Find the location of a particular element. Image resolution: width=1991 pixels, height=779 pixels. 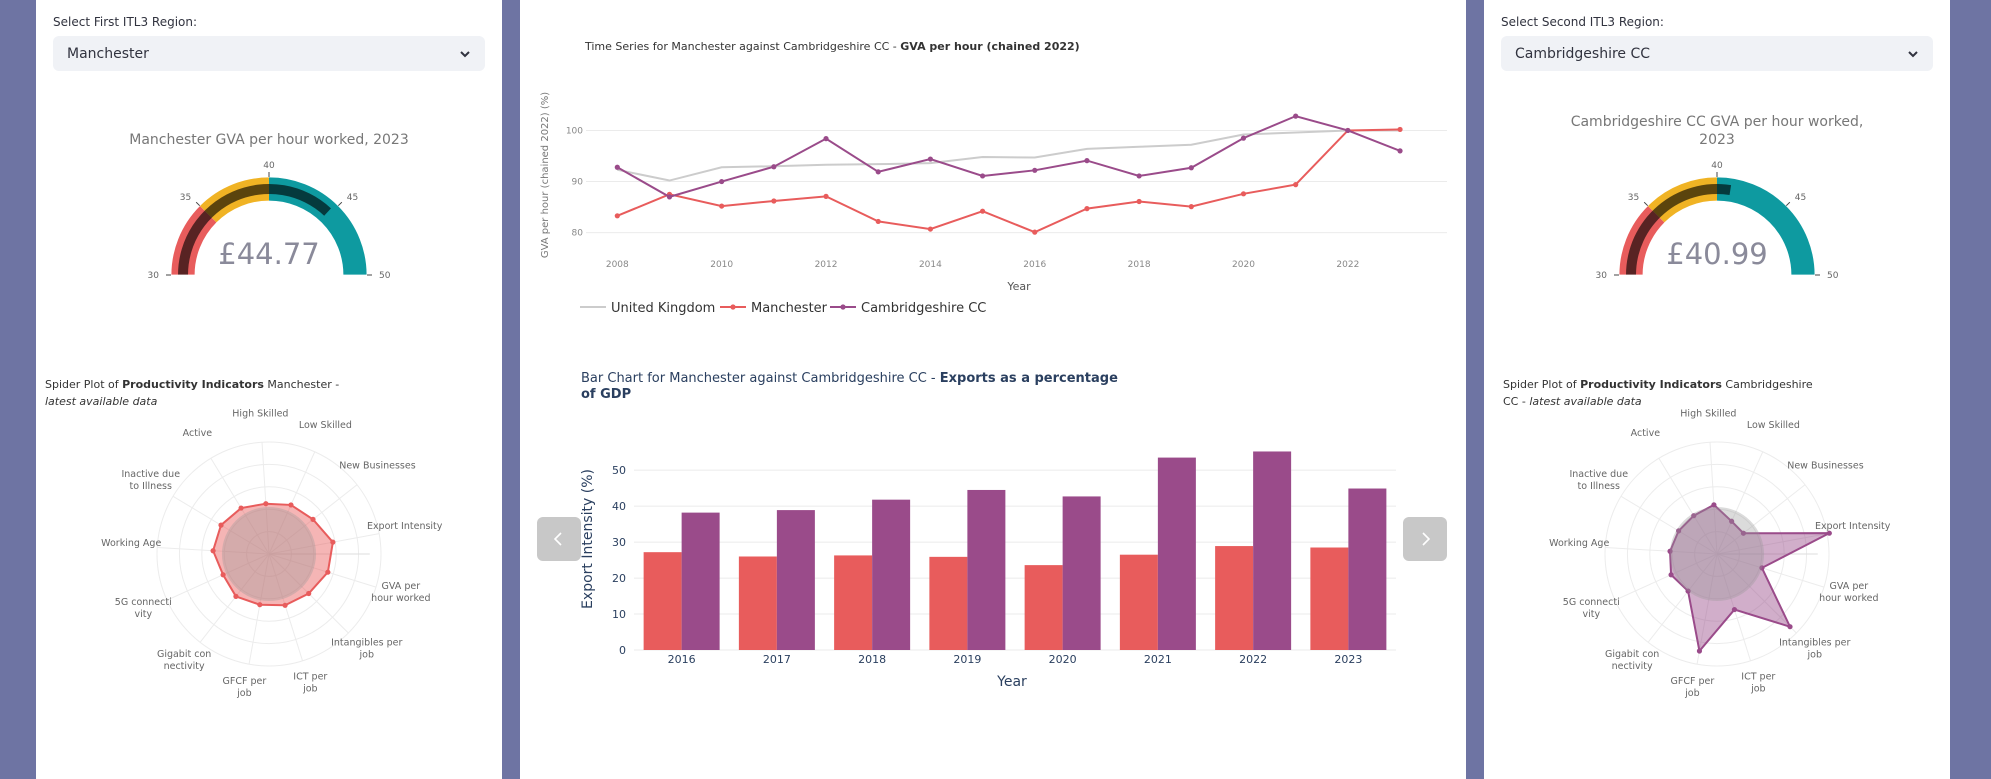

left-gauge-title: Manchester GVA per hour worked, 2023 is located at coordinates (269, 140).